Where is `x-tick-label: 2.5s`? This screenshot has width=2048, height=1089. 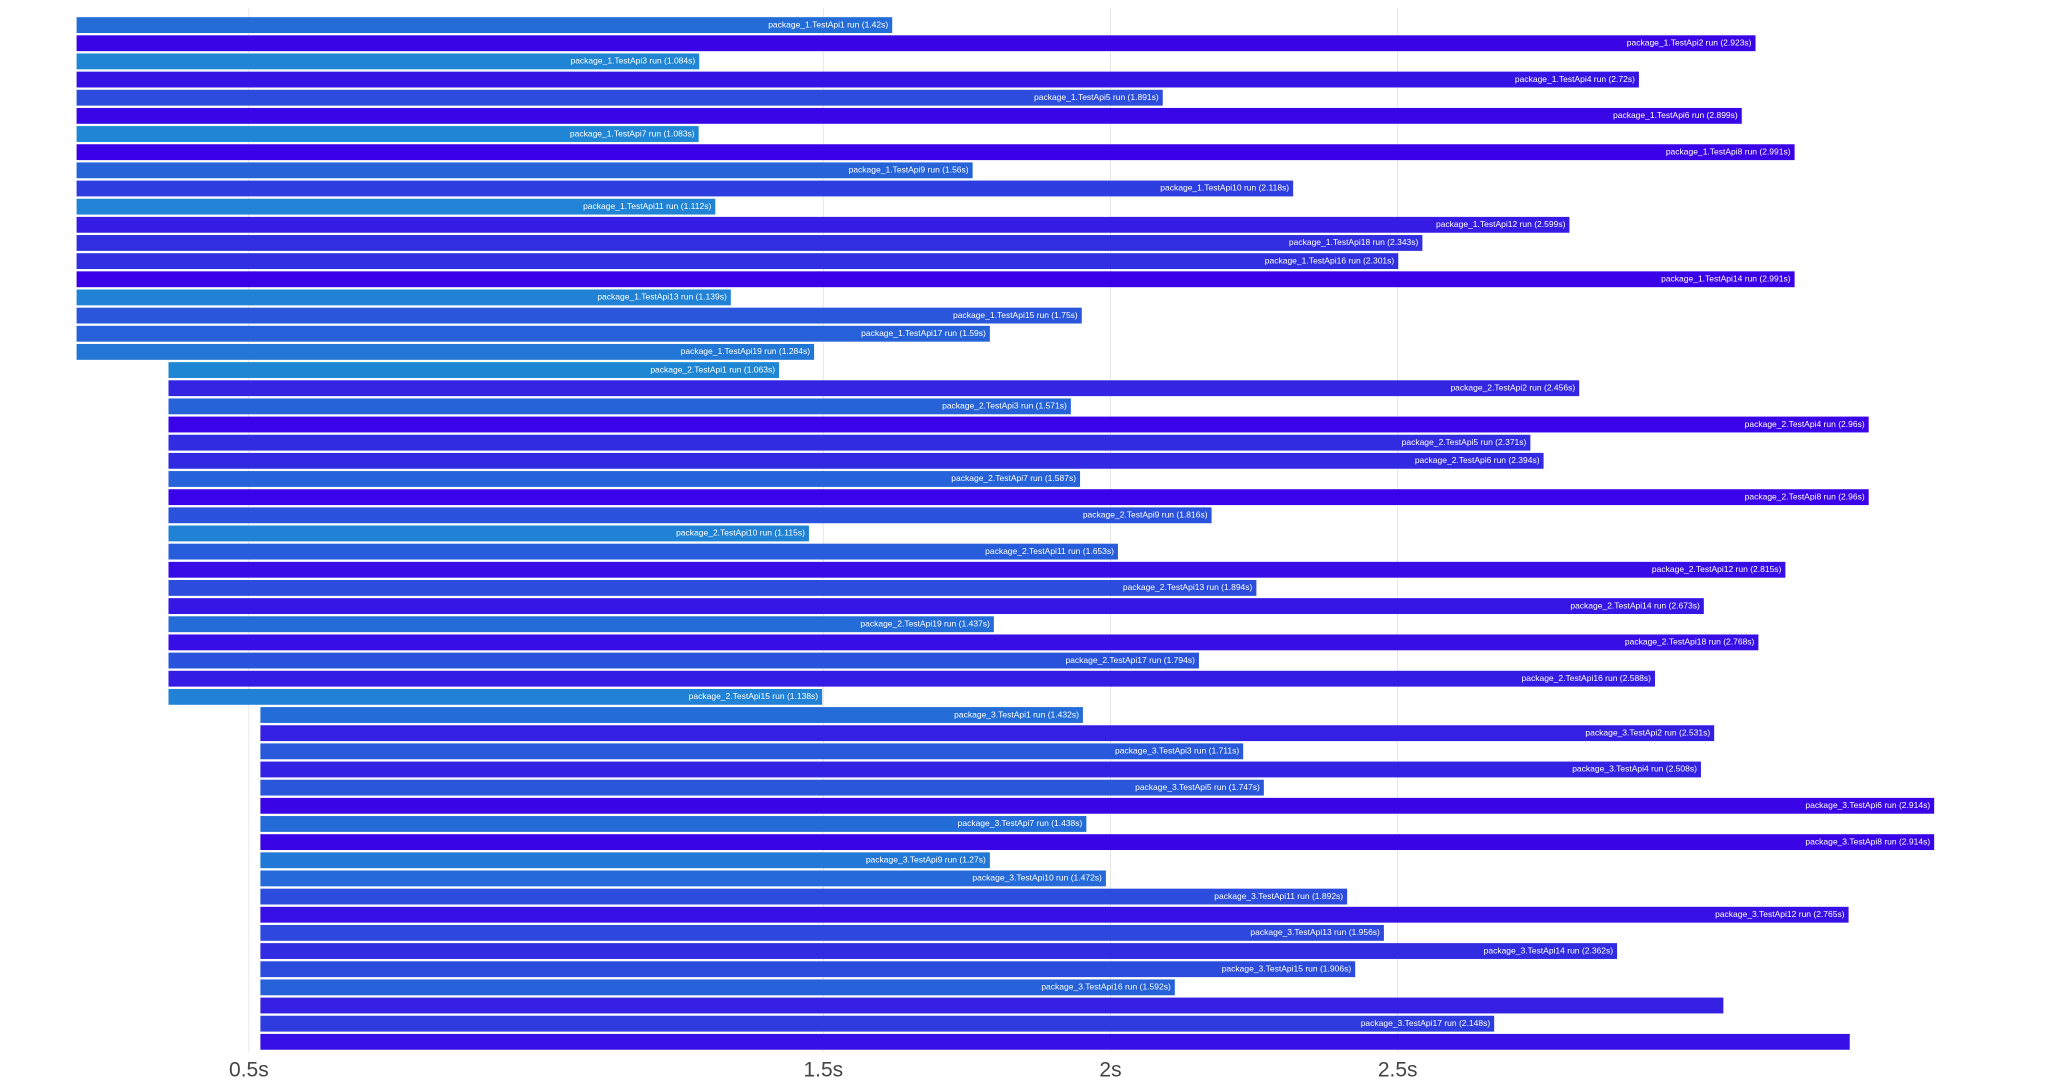
x-tick-label: 2.5s is located at coordinates (1398, 1069).